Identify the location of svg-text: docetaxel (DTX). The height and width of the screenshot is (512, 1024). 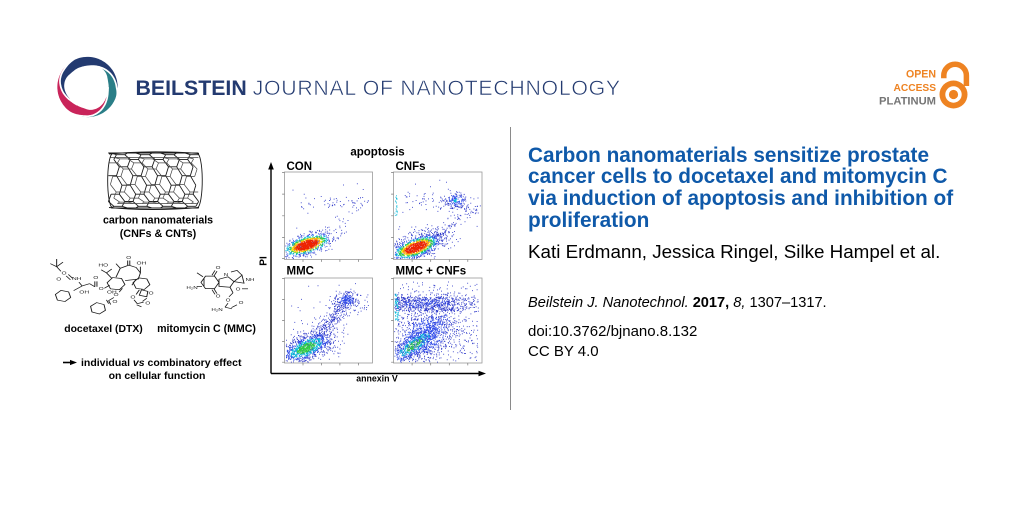
(103, 329).